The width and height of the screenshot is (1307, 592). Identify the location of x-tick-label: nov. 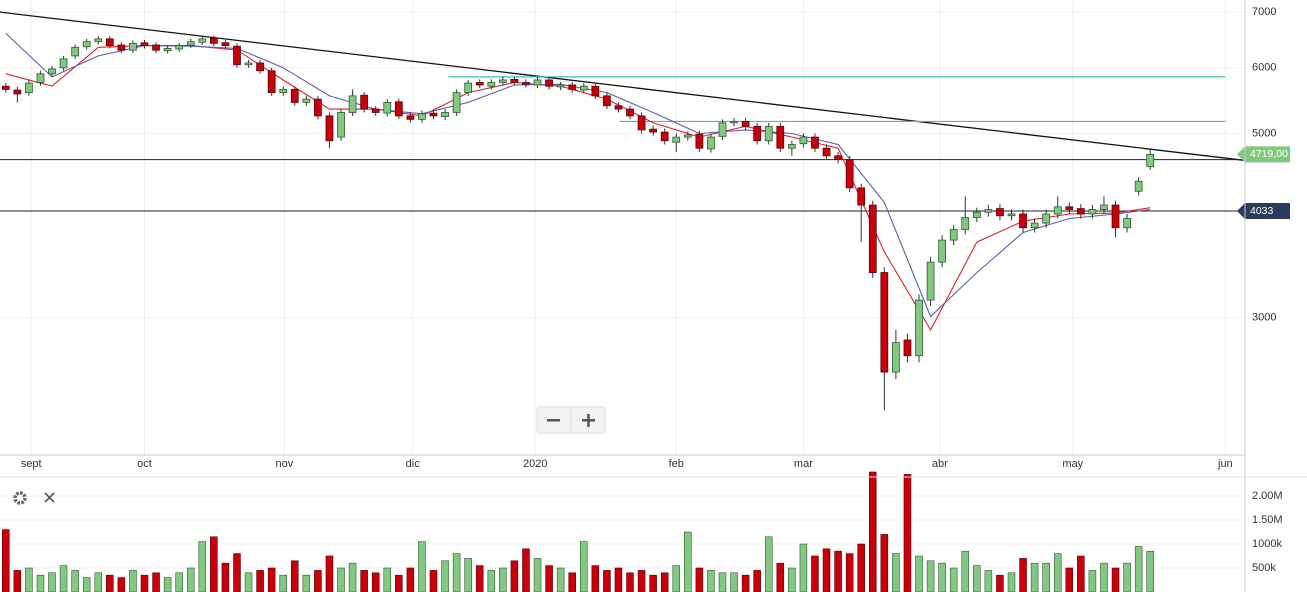
(284, 464).